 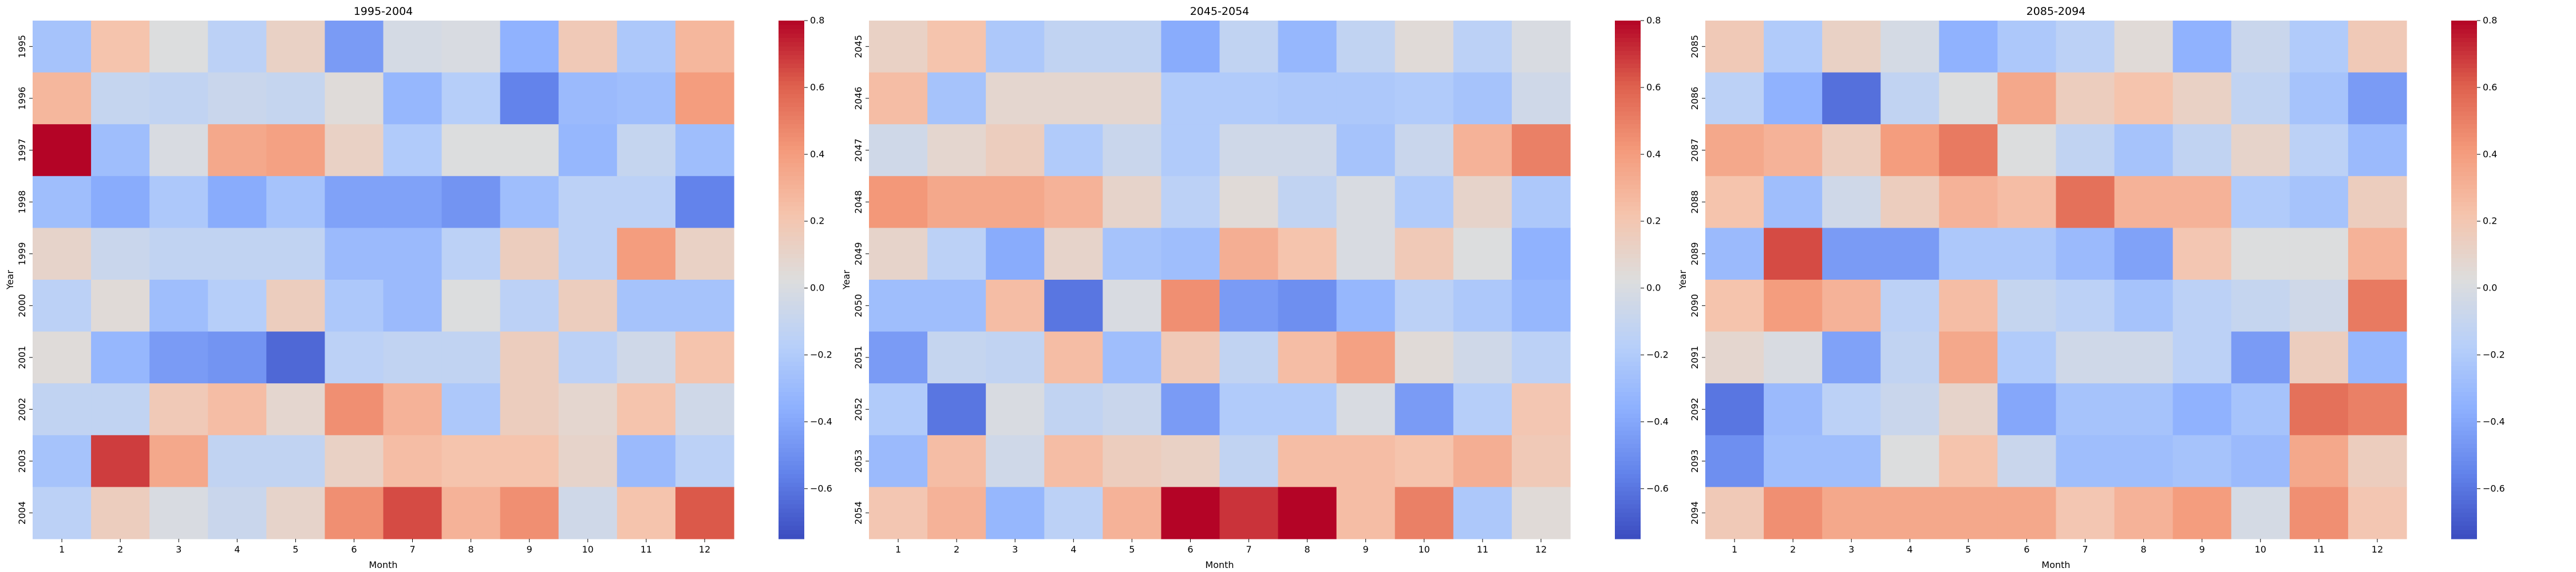 I want to click on colorbar-tick-label: 0.4, so click(x=1653, y=154).